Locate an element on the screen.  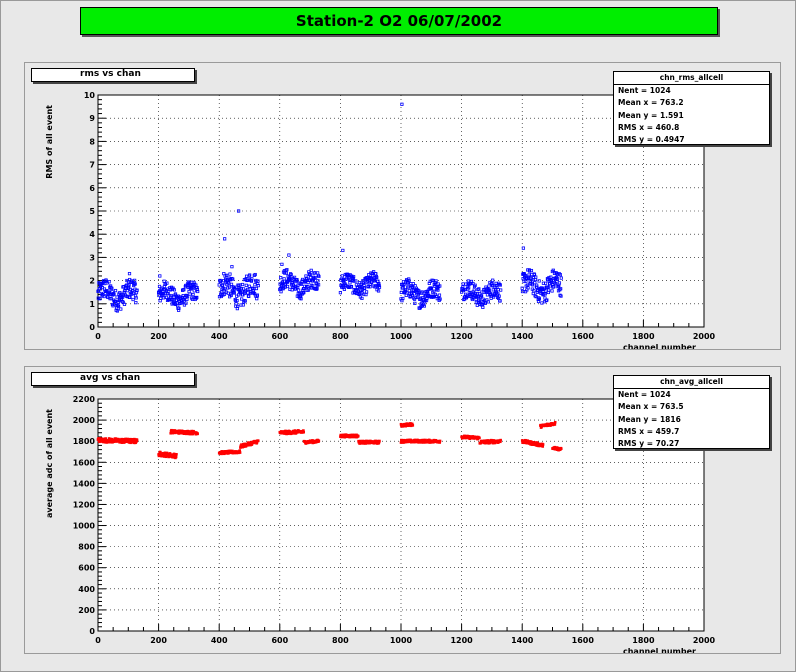
y-tick-label: 1200 is located at coordinates (84, 504).